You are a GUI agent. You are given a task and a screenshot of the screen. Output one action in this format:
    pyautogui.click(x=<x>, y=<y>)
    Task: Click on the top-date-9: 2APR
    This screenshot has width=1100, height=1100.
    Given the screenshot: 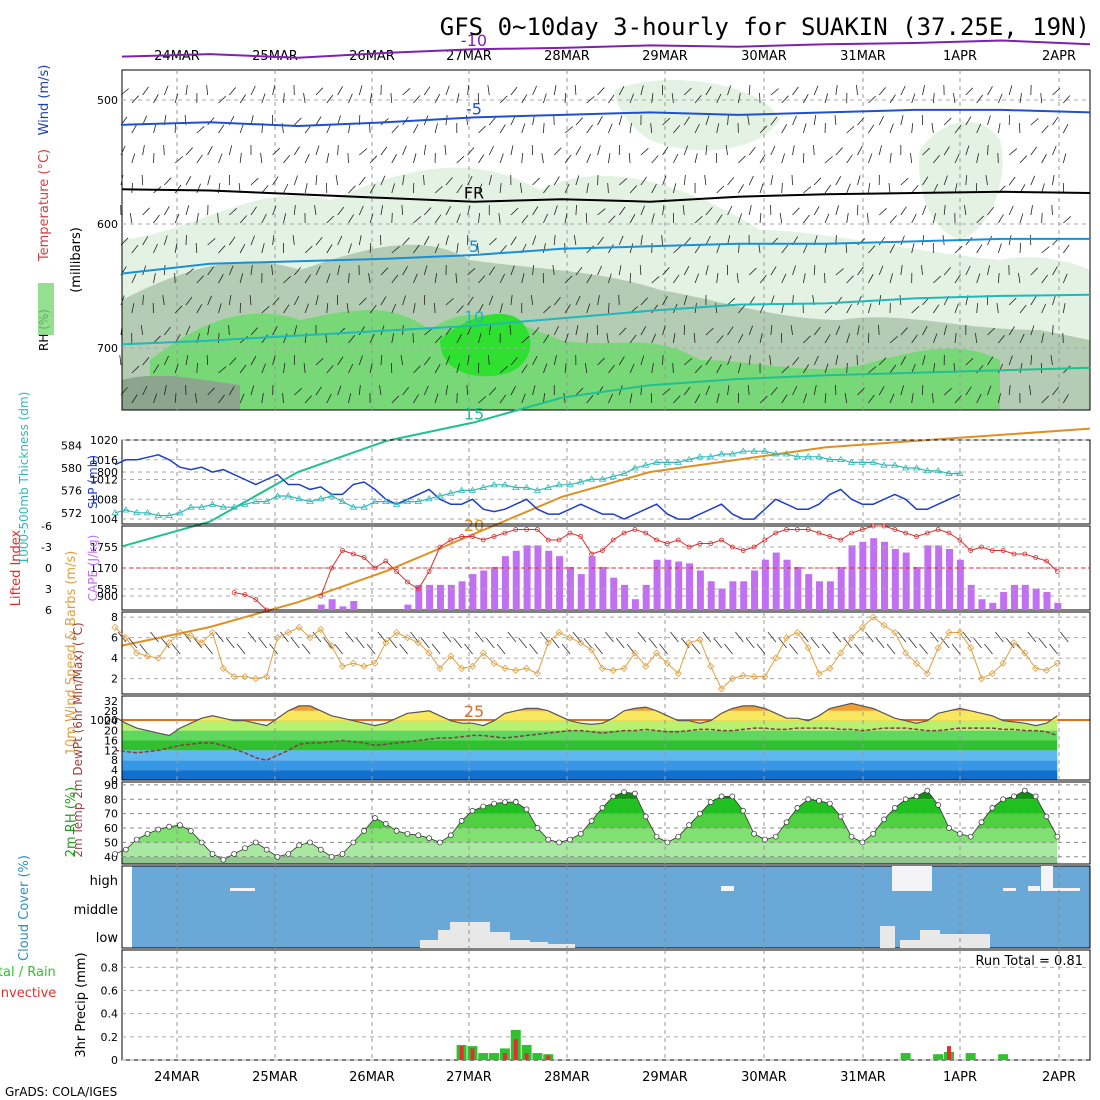 What is the action you would take?
    pyautogui.click(x=1059, y=56)
    